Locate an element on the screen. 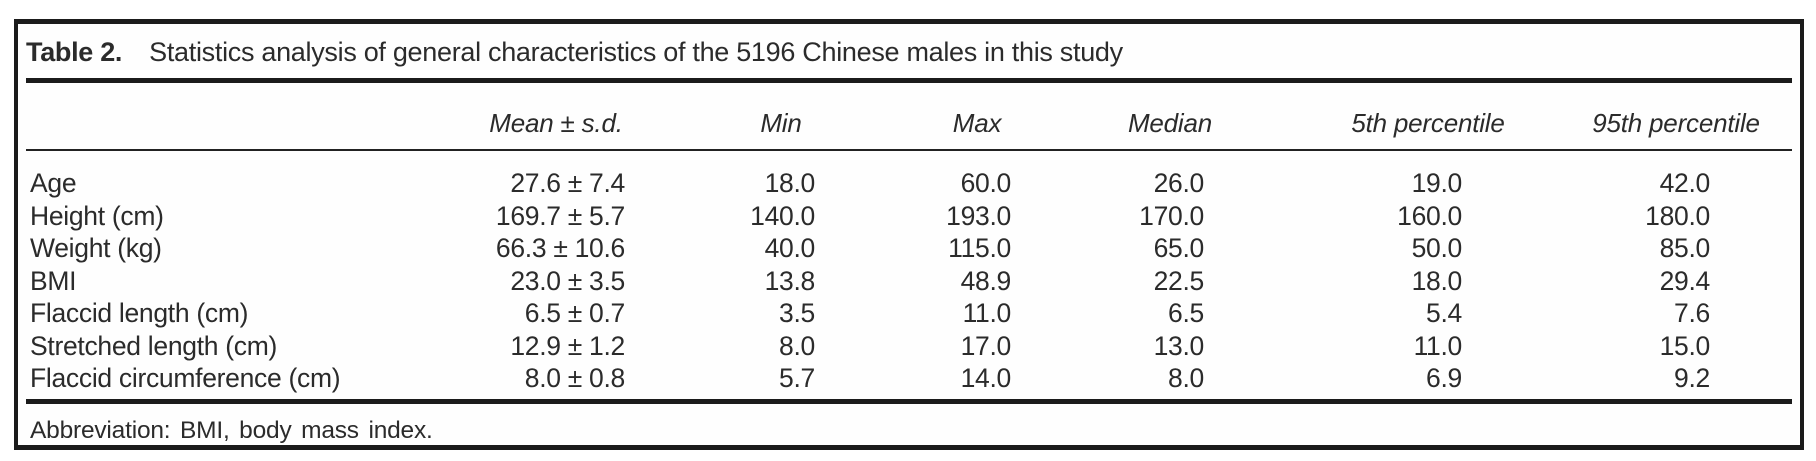 The height and width of the screenshot is (461, 1816). col-header-min: Min is located at coordinates (781, 117).